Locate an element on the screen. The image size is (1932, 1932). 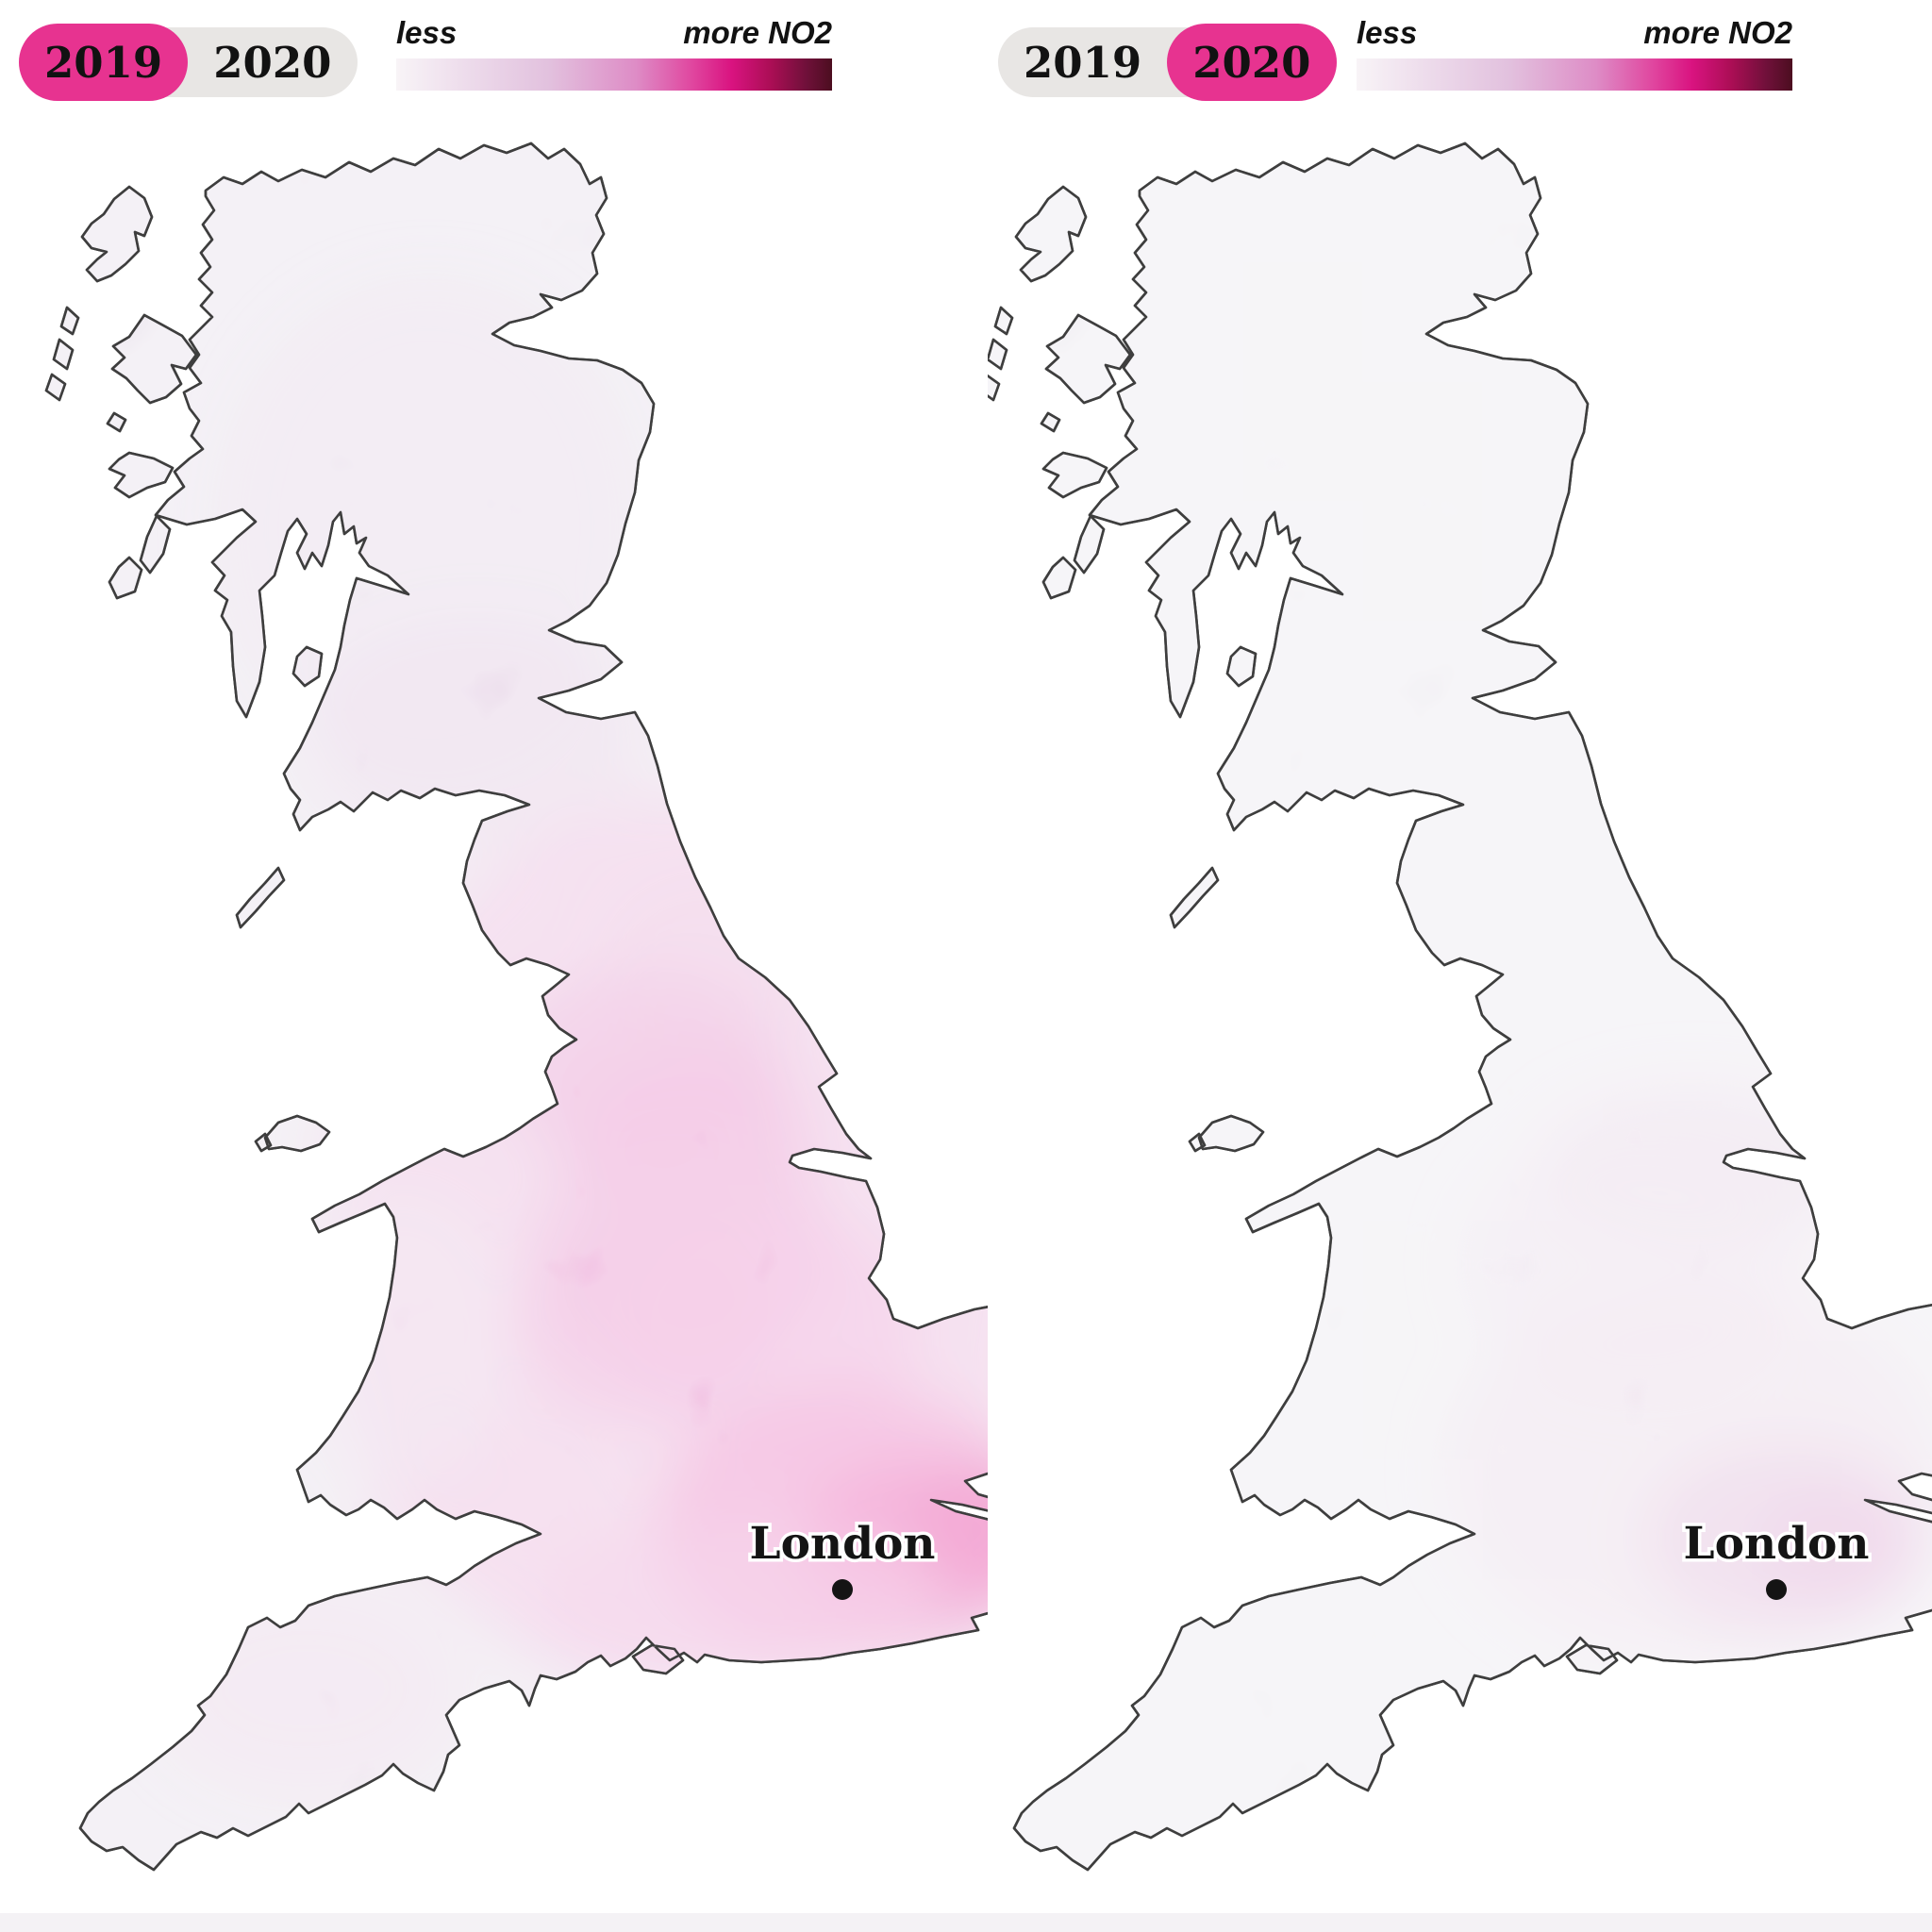
year-toggle-2019-panel: 2019 2020 is located at coordinates (189, 62).